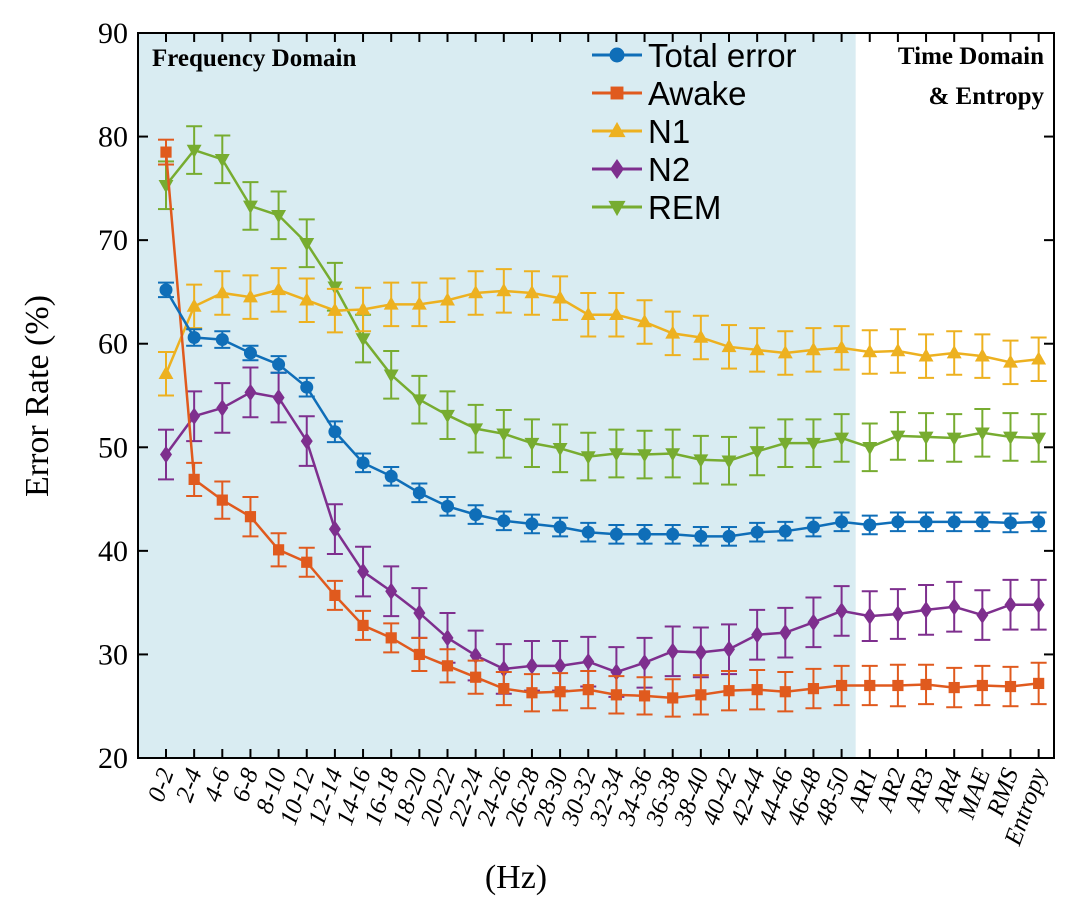 This screenshot has width=1071, height=918. What do you see at coordinates (37, 396) in the screenshot?
I see `y-axis-label: Error Rate (%)` at bounding box center [37, 396].